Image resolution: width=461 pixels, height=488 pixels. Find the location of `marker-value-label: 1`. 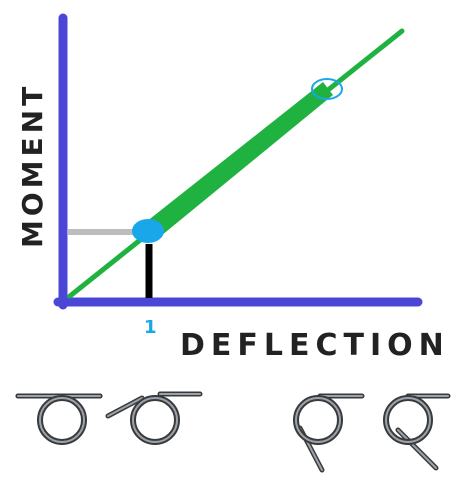

marker-value-label: 1 is located at coordinates (150, 327).